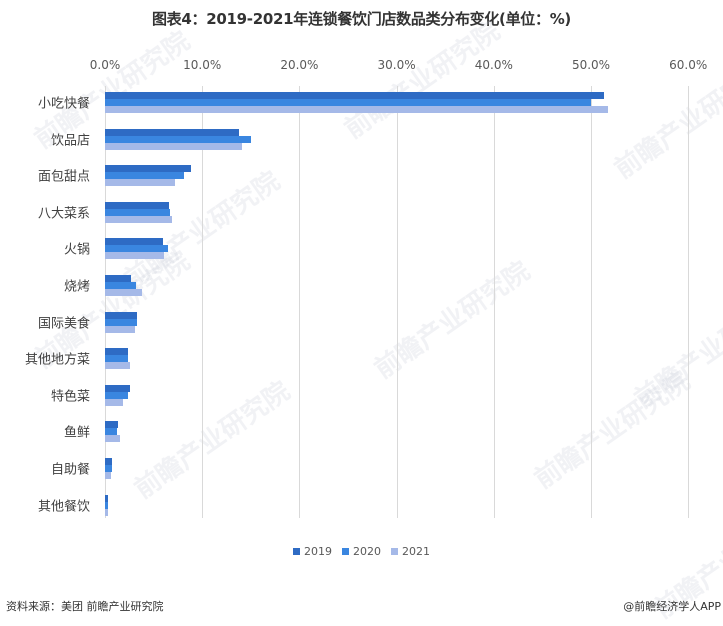  What do you see at coordinates (672, 606) in the screenshot?
I see `credit-note: @前瞻经济学人APP` at bounding box center [672, 606].